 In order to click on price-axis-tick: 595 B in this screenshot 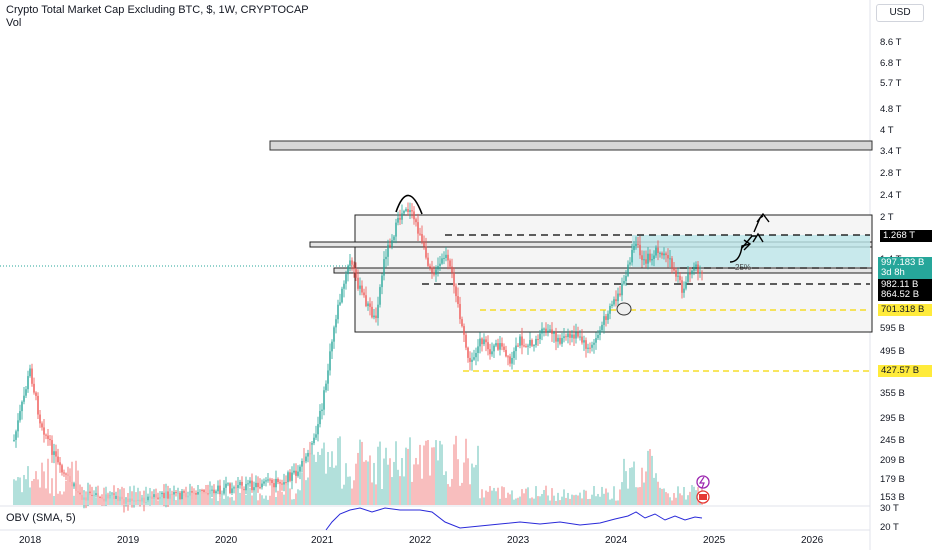, I will do `click(892, 328)`.